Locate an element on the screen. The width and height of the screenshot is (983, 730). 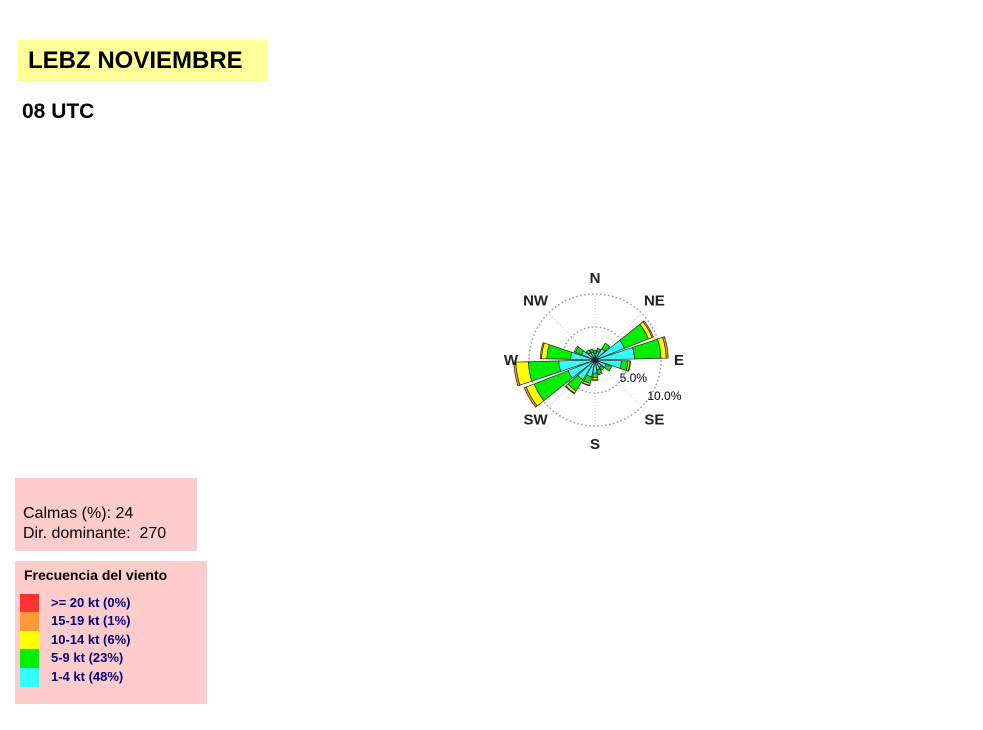
legend-label: >= 20 kt (0%) is located at coordinates (91, 602).